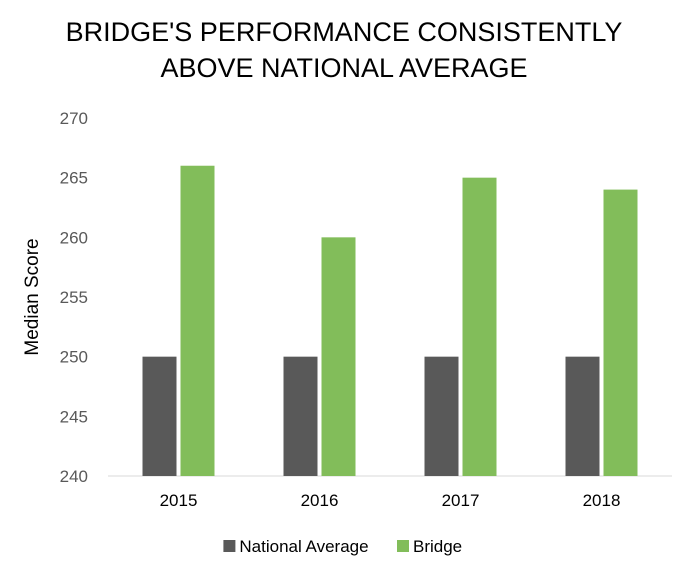  I want to click on x-tick-label: 2015, so click(179, 500).